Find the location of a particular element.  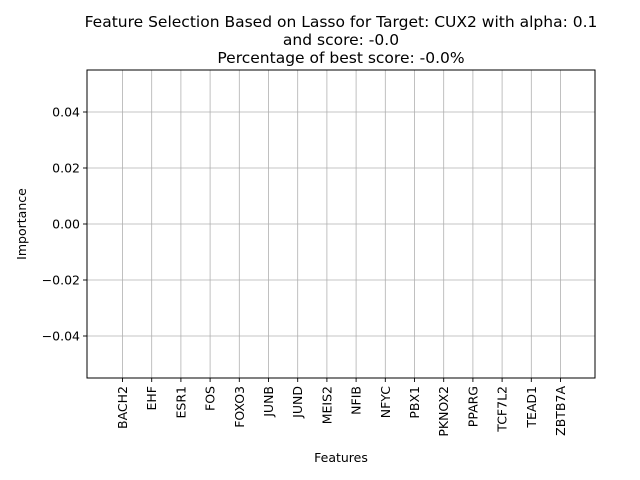

x-tick-label: PKNOX2 is located at coordinates (443, 411).